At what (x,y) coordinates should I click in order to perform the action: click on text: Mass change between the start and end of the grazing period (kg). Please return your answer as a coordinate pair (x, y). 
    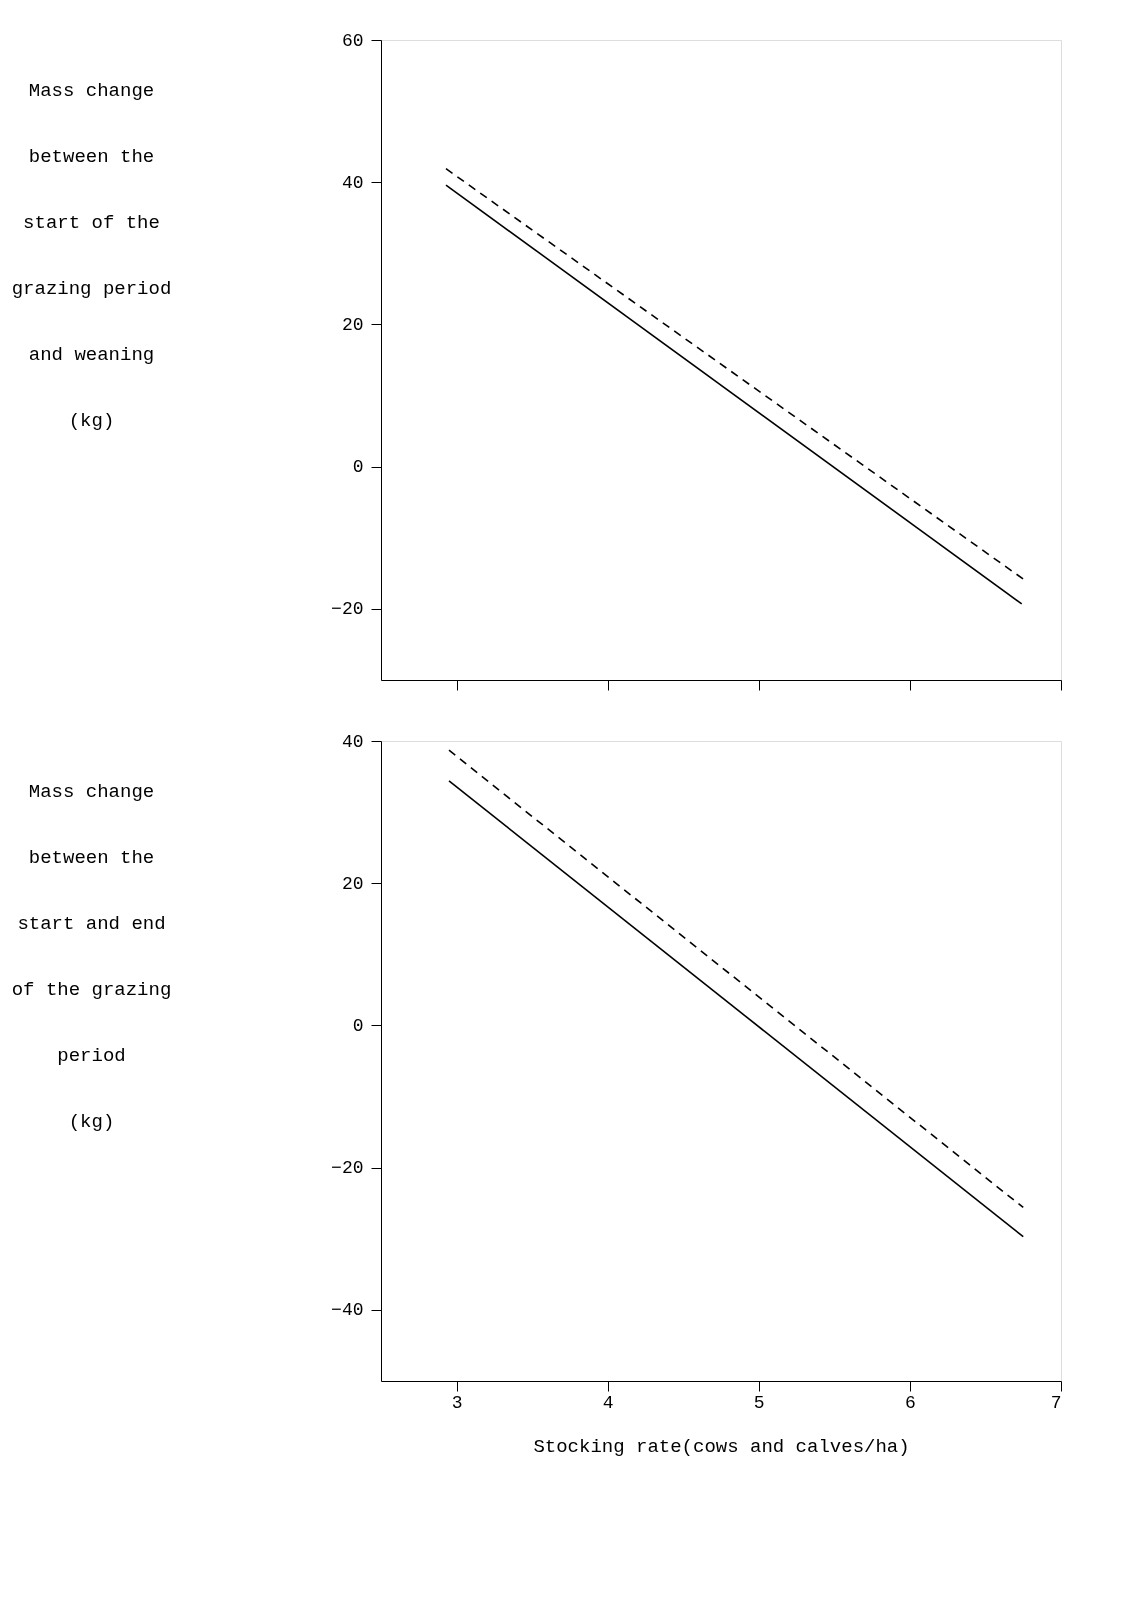
    Looking at the image, I should click on (91, 956).